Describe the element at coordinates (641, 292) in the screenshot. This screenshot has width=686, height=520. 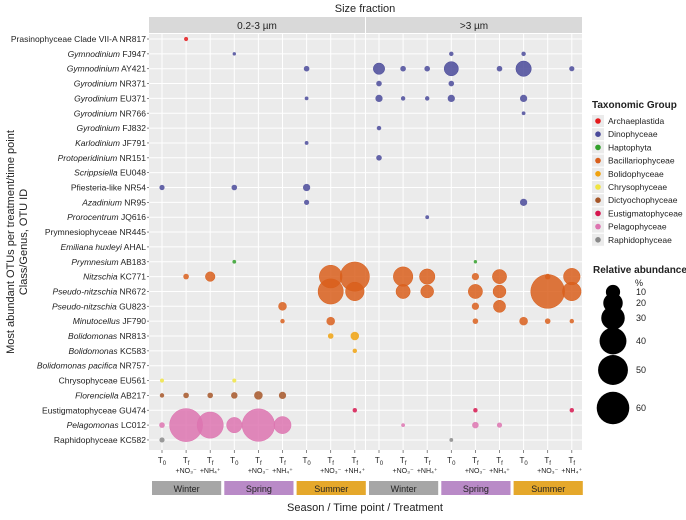
I see `legend-size-label: 10` at that location.